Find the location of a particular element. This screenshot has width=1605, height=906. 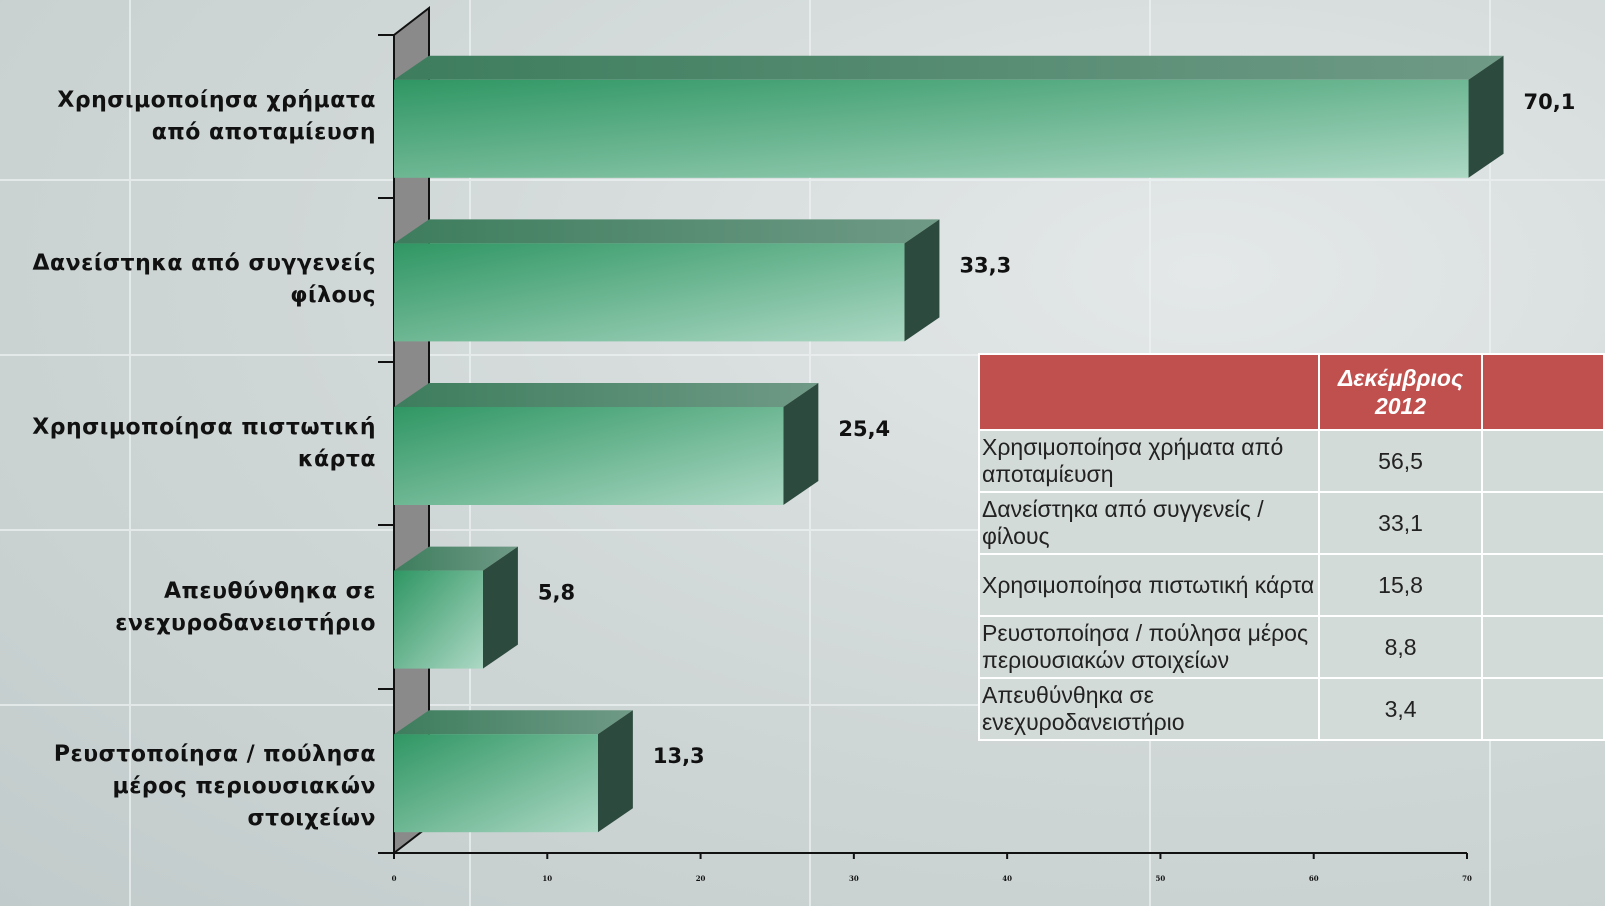

table-row: Χρησιμοποίησα πιστωτική κάρτα 15,8 is located at coordinates (1291, 585).